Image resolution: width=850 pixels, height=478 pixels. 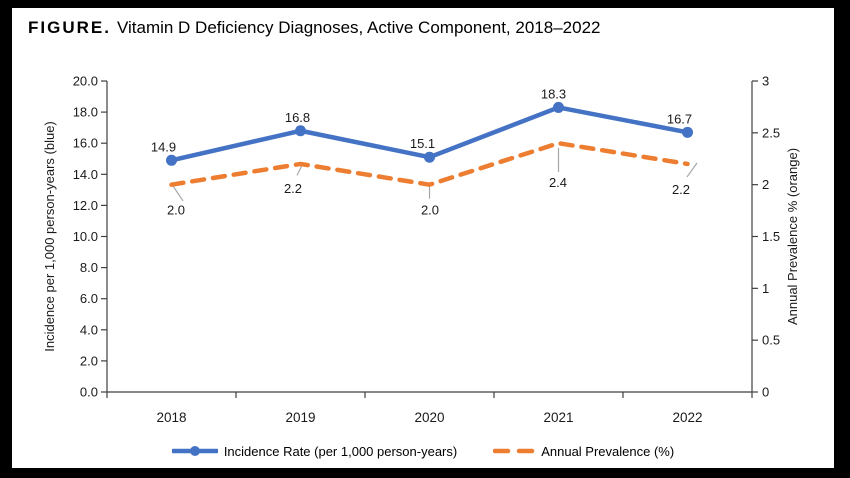 What do you see at coordinates (85, 81) in the screenshot?
I see `left-tick-label: 20.0` at bounding box center [85, 81].